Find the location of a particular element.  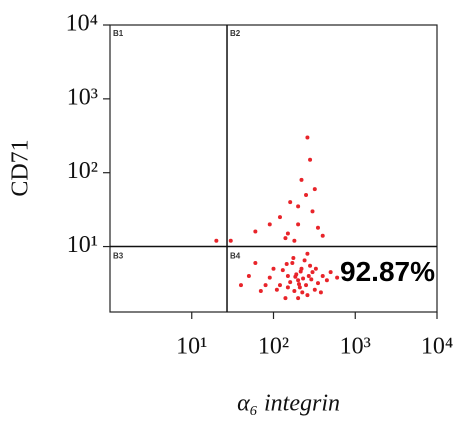

quadrant-label: B1 is located at coordinates (118, 33).